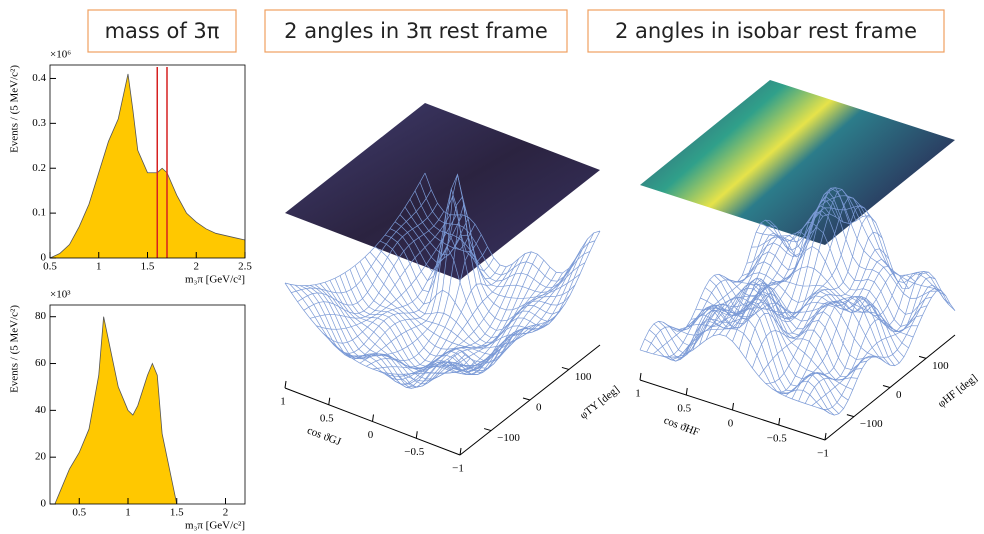 The image size is (984, 534). What do you see at coordinates (681, 426) in the screenshot?
I see `x-axis-label: cos ϑHF` at bounding box center [681, 426].